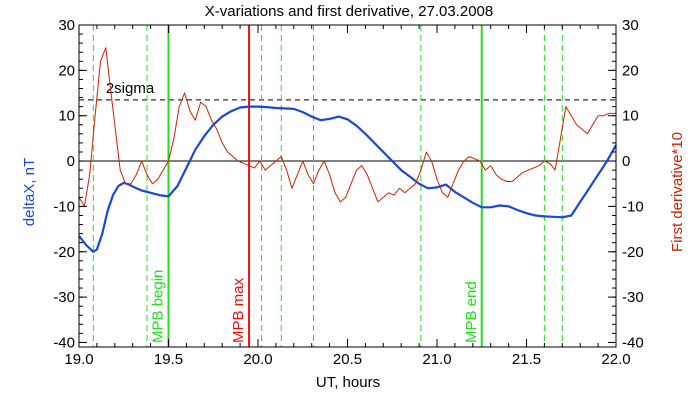 Image resolution: width=700 pixels, height=400 pixels. What do you see at coordinates (633, 342) in the screenshot?
I see `y-tick-label-right: -40` at bounding box center [633, 342].